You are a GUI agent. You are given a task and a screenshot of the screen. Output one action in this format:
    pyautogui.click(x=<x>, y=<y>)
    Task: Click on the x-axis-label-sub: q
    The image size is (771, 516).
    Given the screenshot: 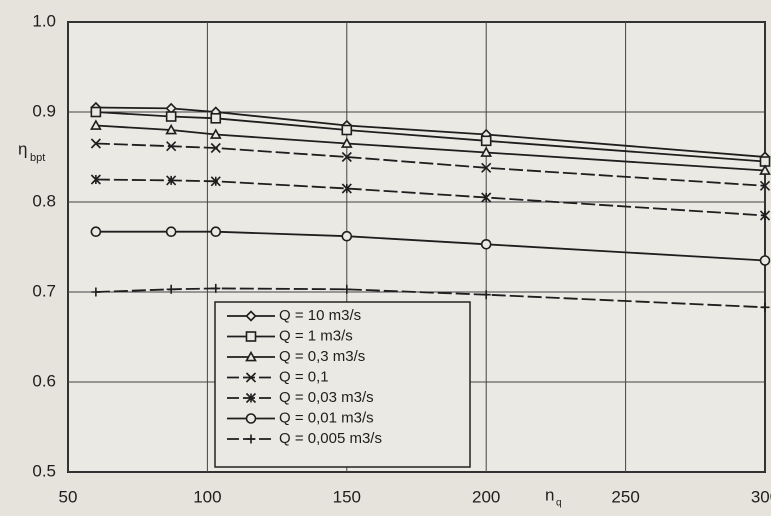 What is the action you would take?
    pyautogui.click(x=559, y=503)
    